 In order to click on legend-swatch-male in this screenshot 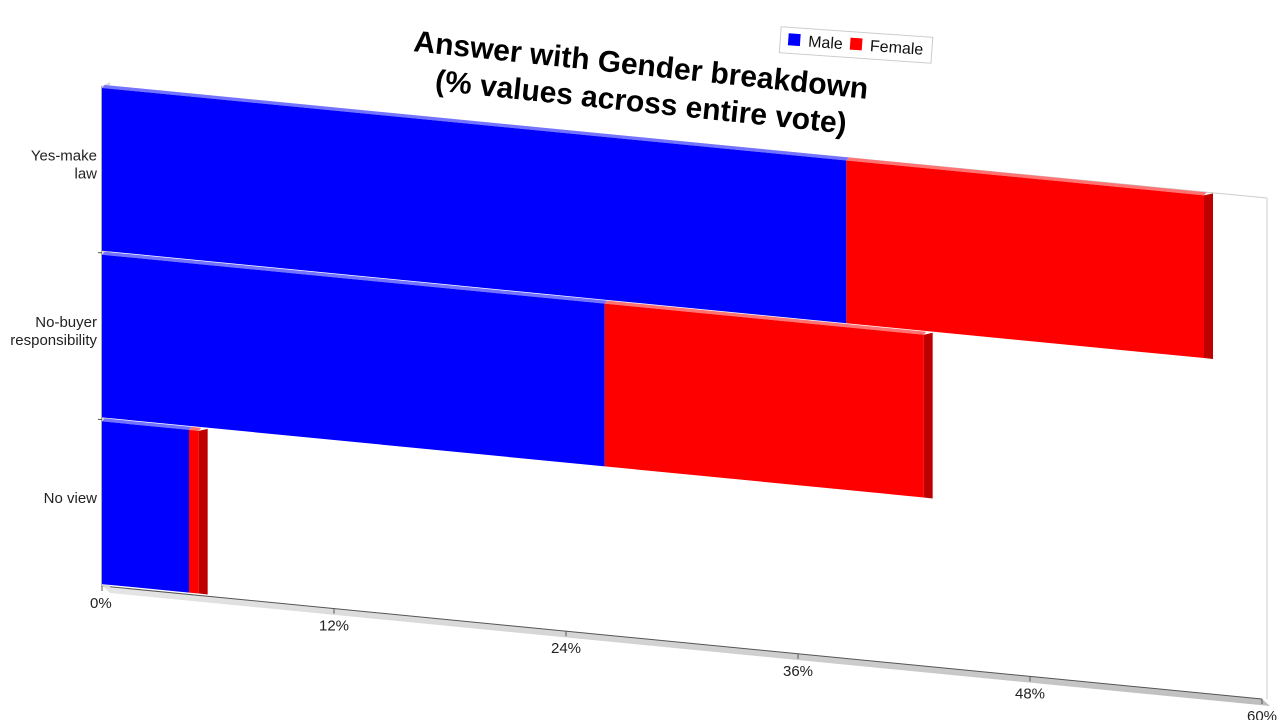, I will do `click(794, 40)`.